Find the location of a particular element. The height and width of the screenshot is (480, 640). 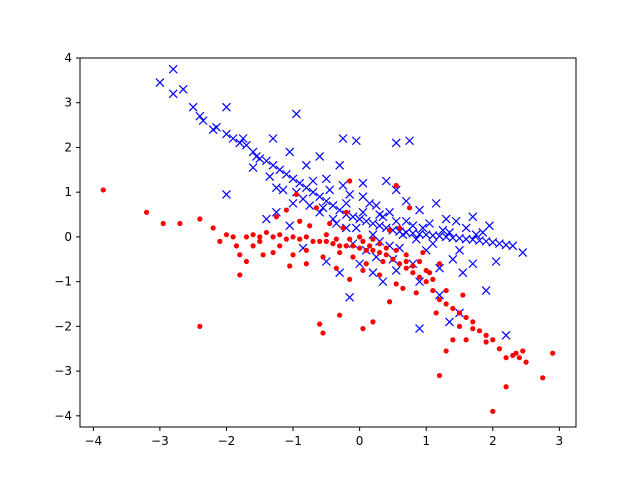

y-tick-label: 1 is located at coordinates (68, 192).